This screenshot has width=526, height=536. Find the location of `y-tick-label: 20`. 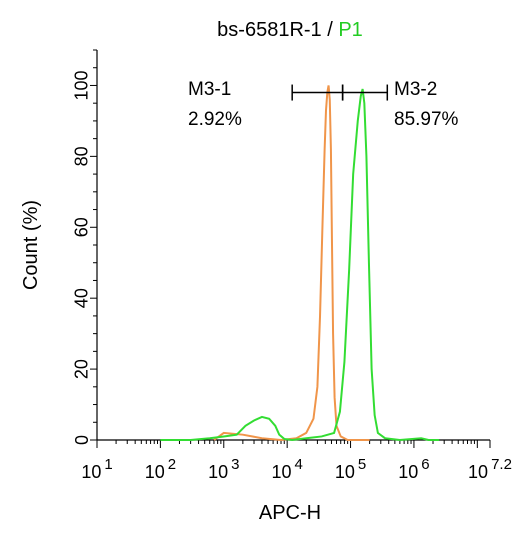

y-tick-label: 20 is located at coordinates (82, 369).